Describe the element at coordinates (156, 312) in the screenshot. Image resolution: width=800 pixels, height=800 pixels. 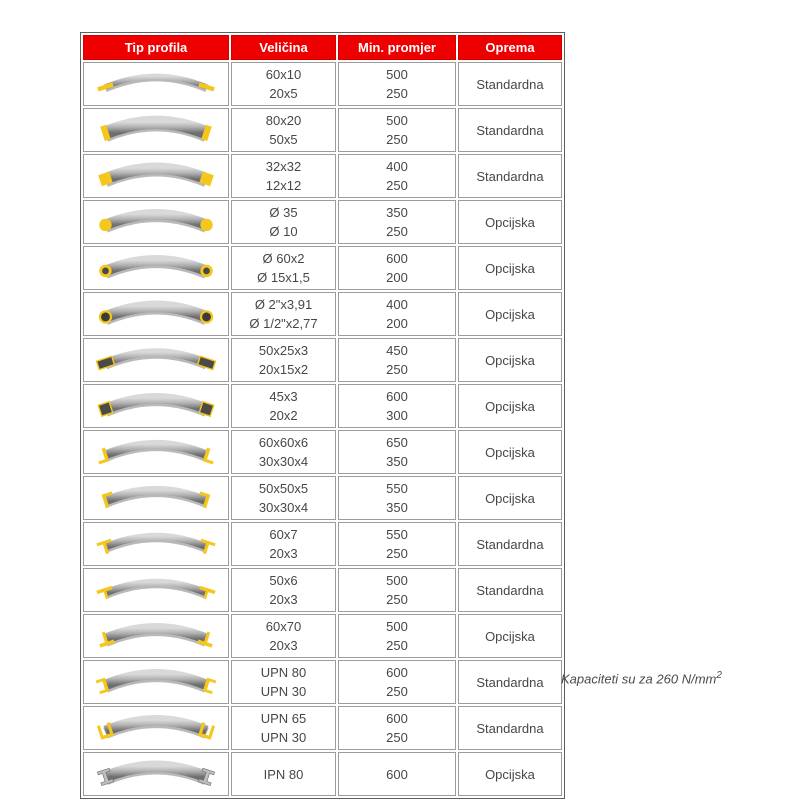
I see `pipe-icon` at that location.